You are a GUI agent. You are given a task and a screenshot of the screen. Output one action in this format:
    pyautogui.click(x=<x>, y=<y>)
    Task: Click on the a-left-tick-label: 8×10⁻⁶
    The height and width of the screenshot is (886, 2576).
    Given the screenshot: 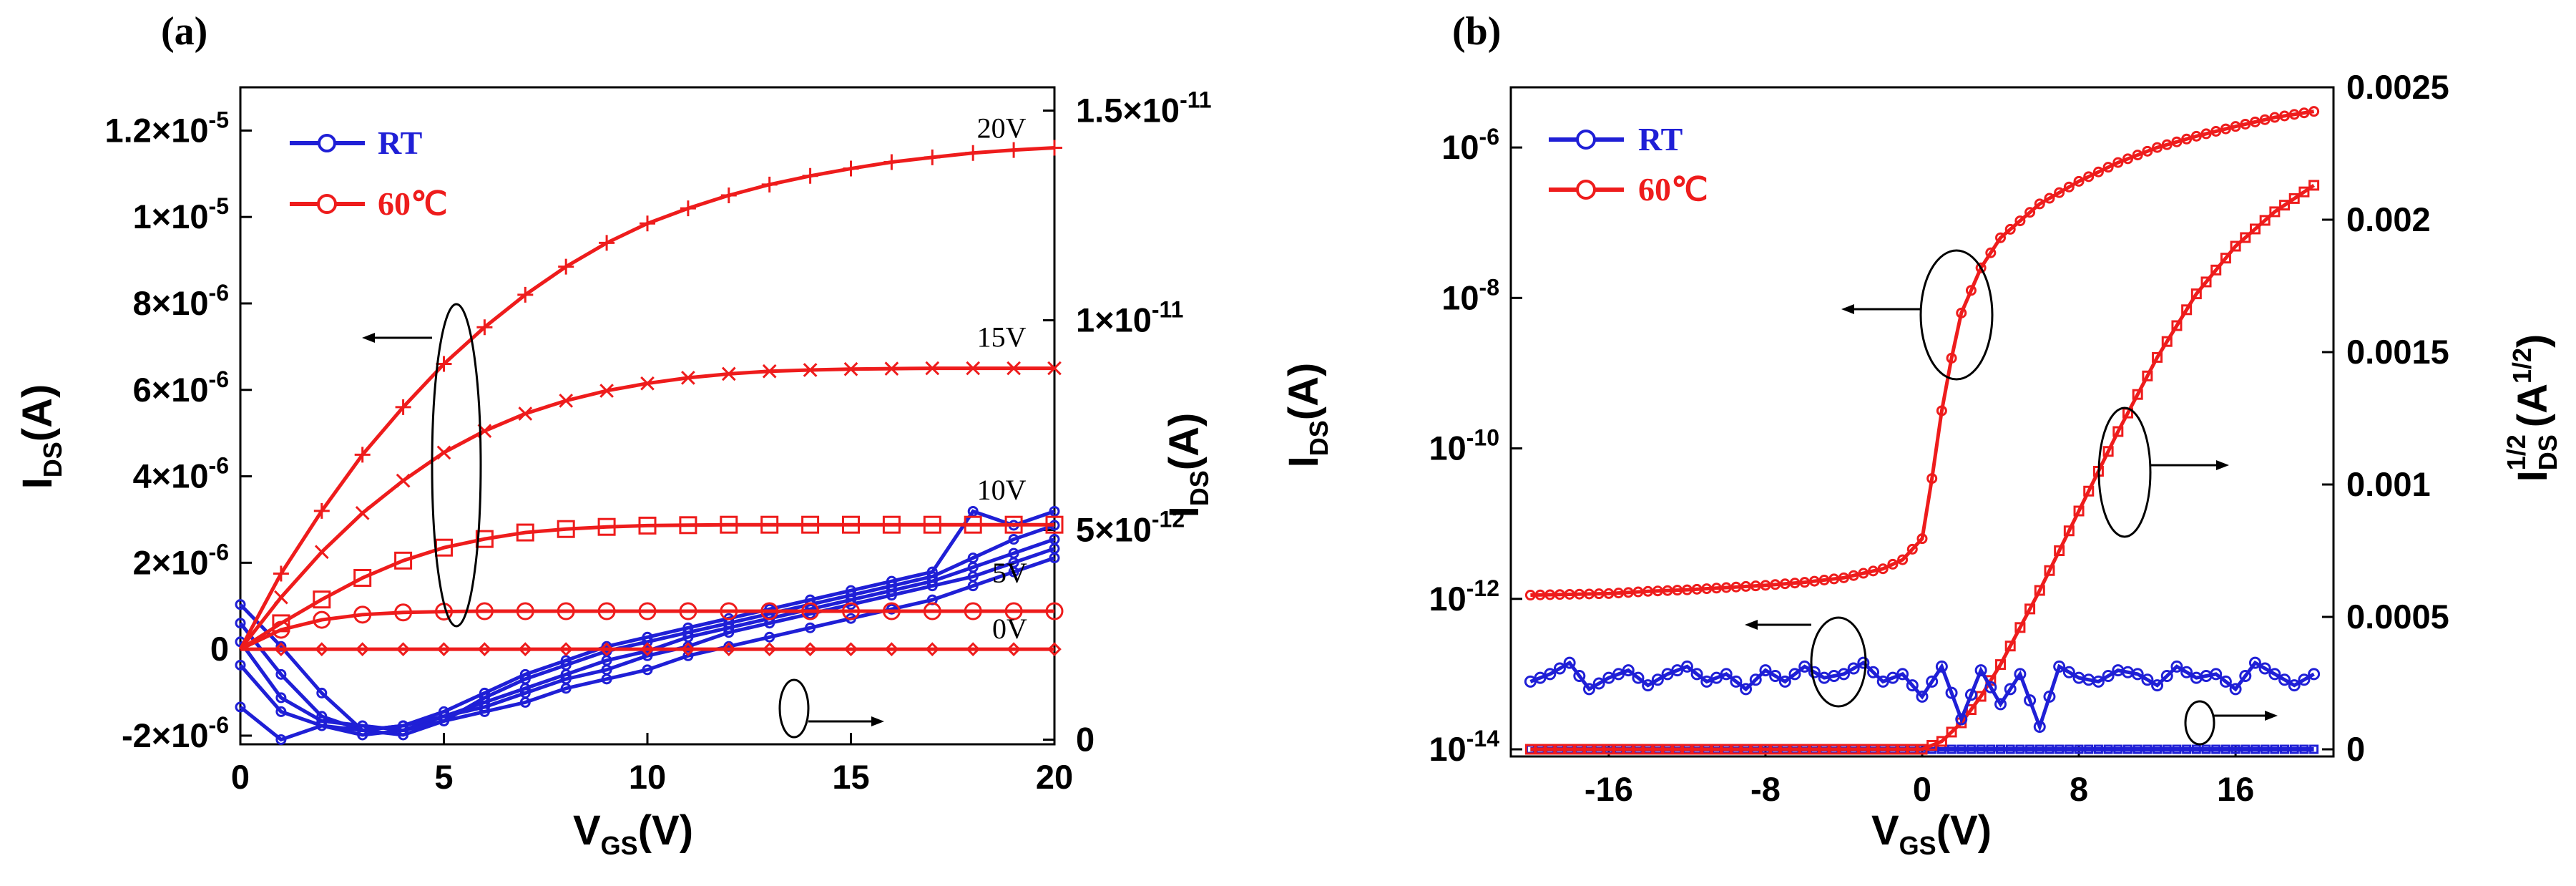 What is the action you would take?
    pyautogui.click(x=181, y=301)
    